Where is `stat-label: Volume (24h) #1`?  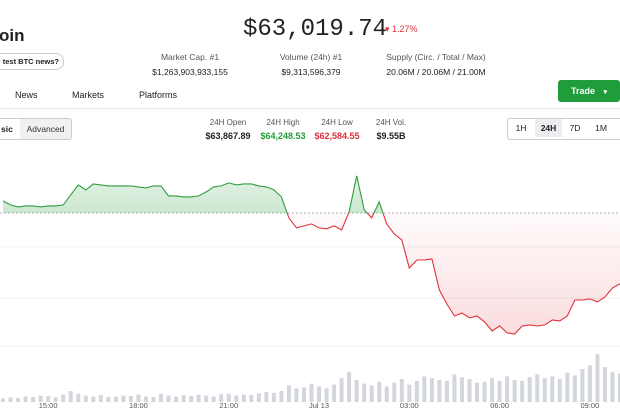
stat-label: Volume (24h) #1 is located at coordinates (311, 57).